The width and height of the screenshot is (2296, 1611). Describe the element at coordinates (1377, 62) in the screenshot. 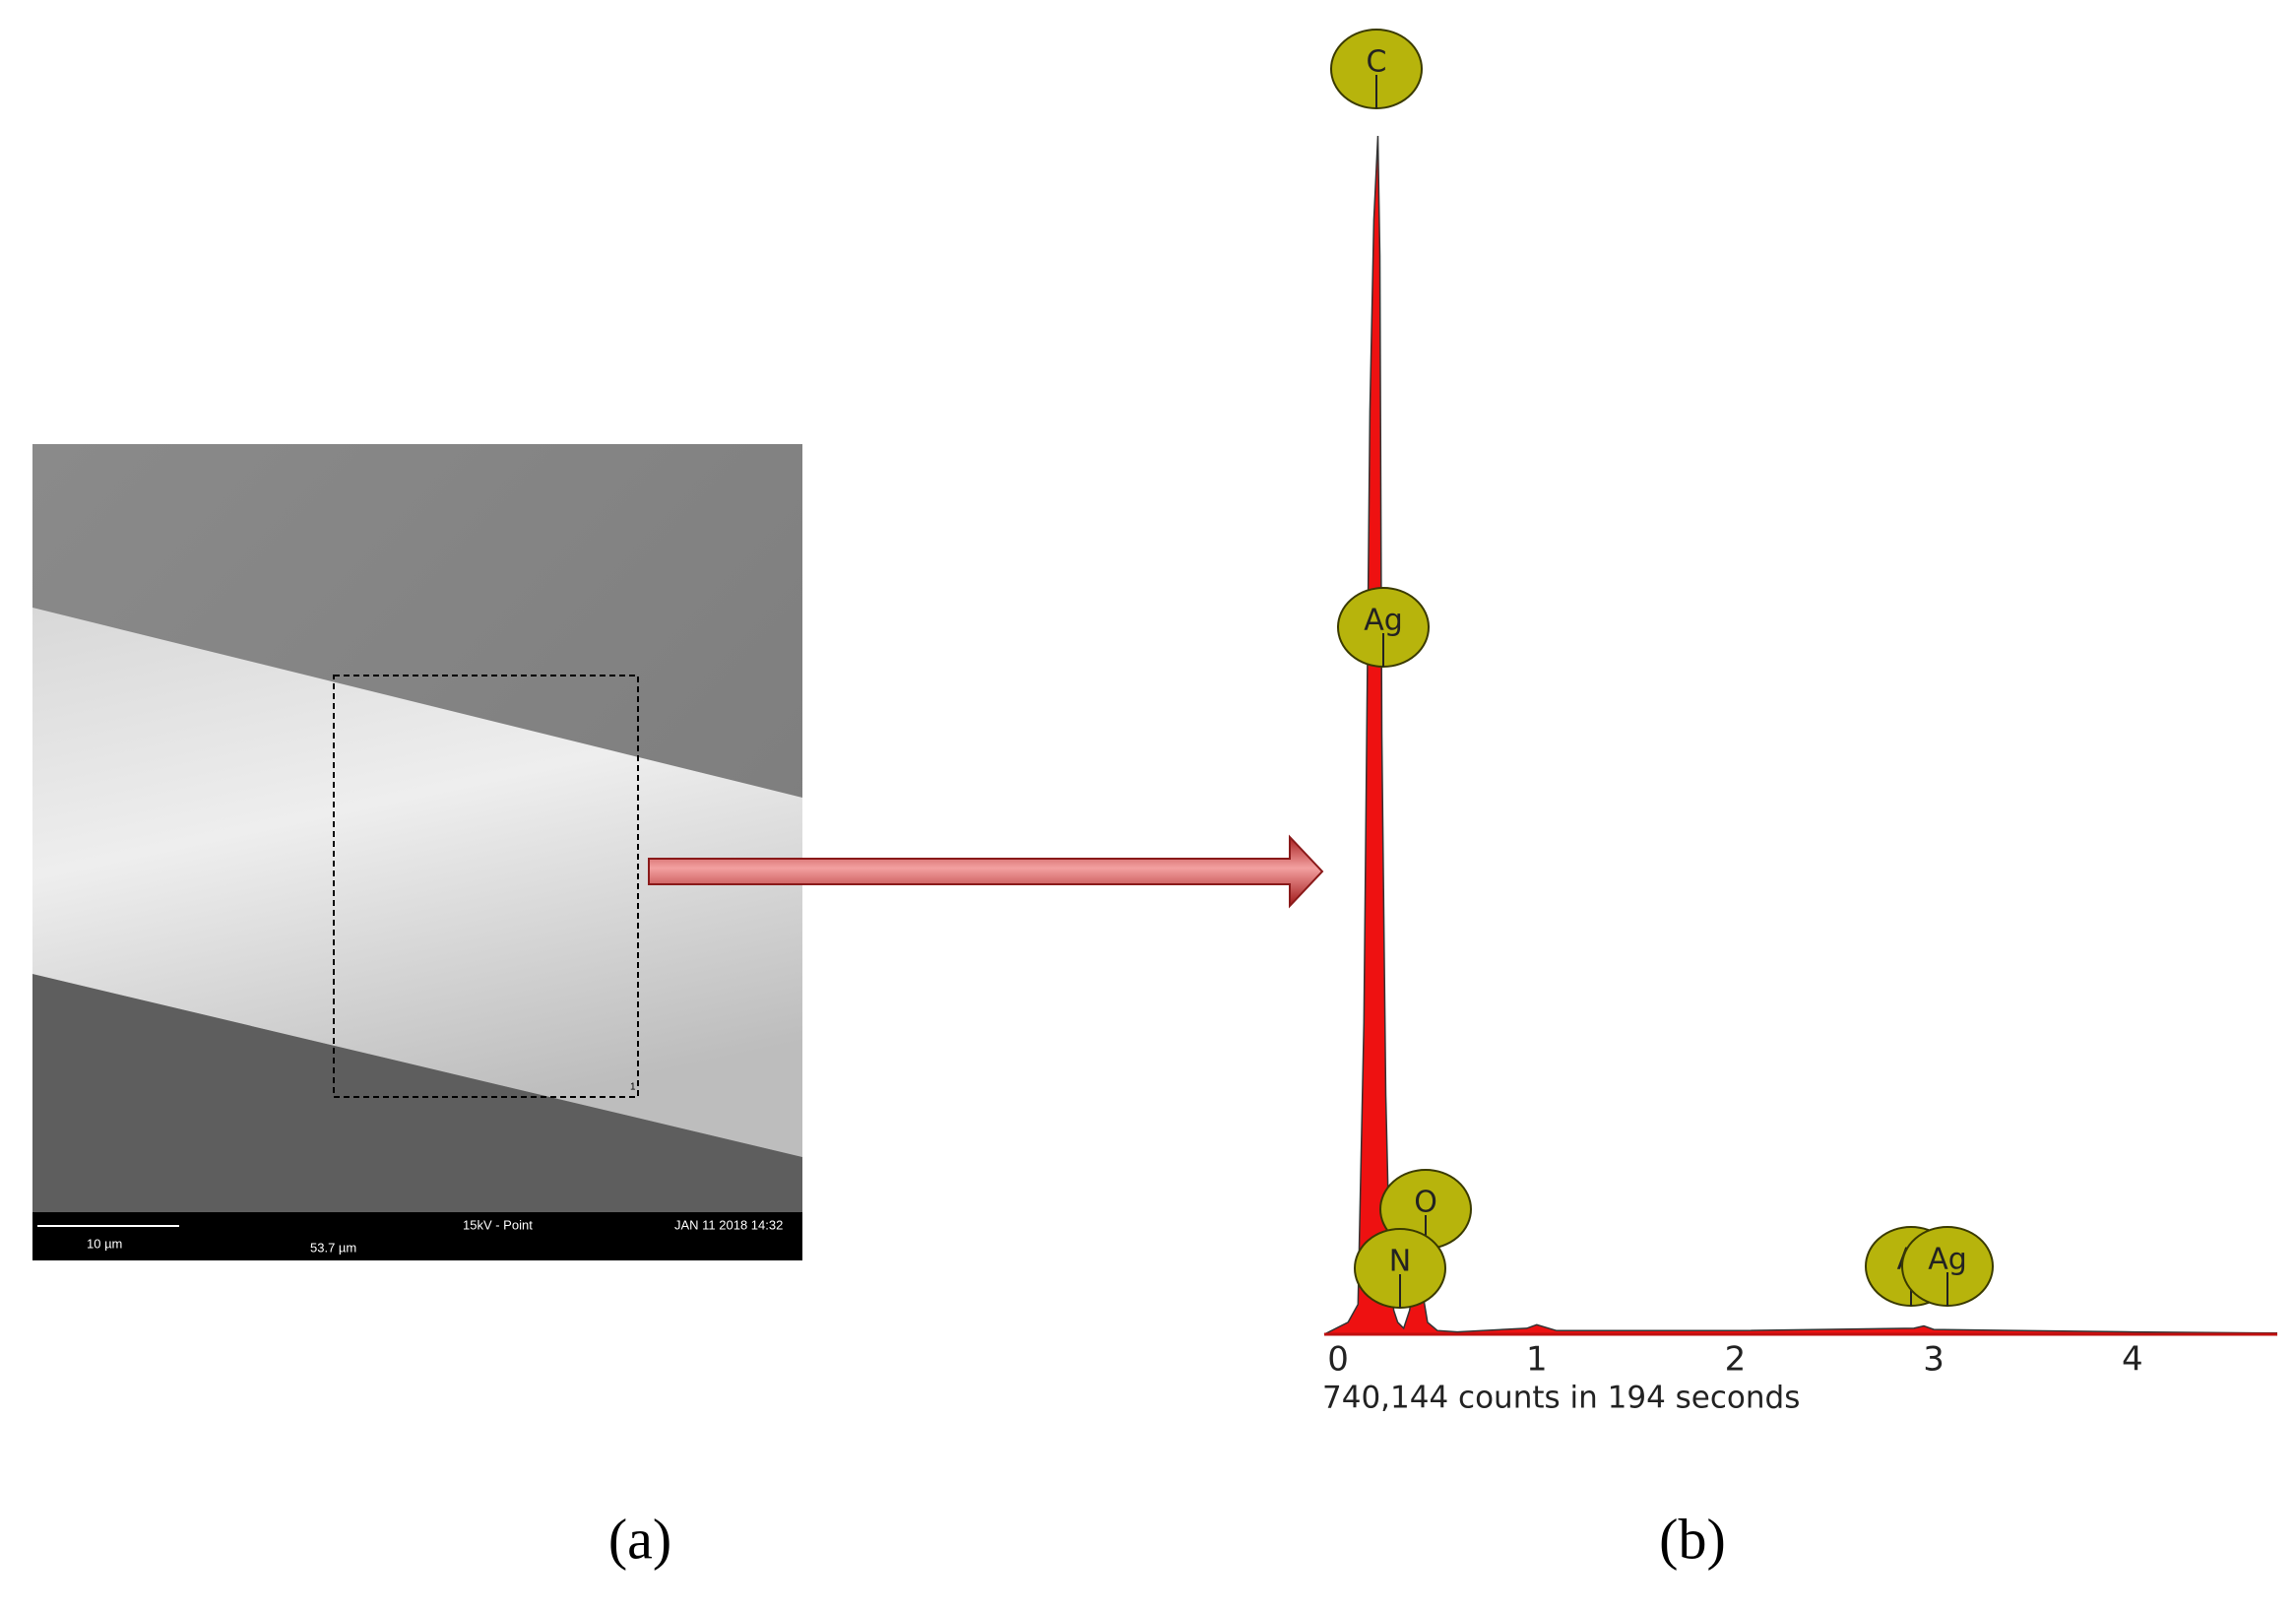

I see `element-label: C` at that location.